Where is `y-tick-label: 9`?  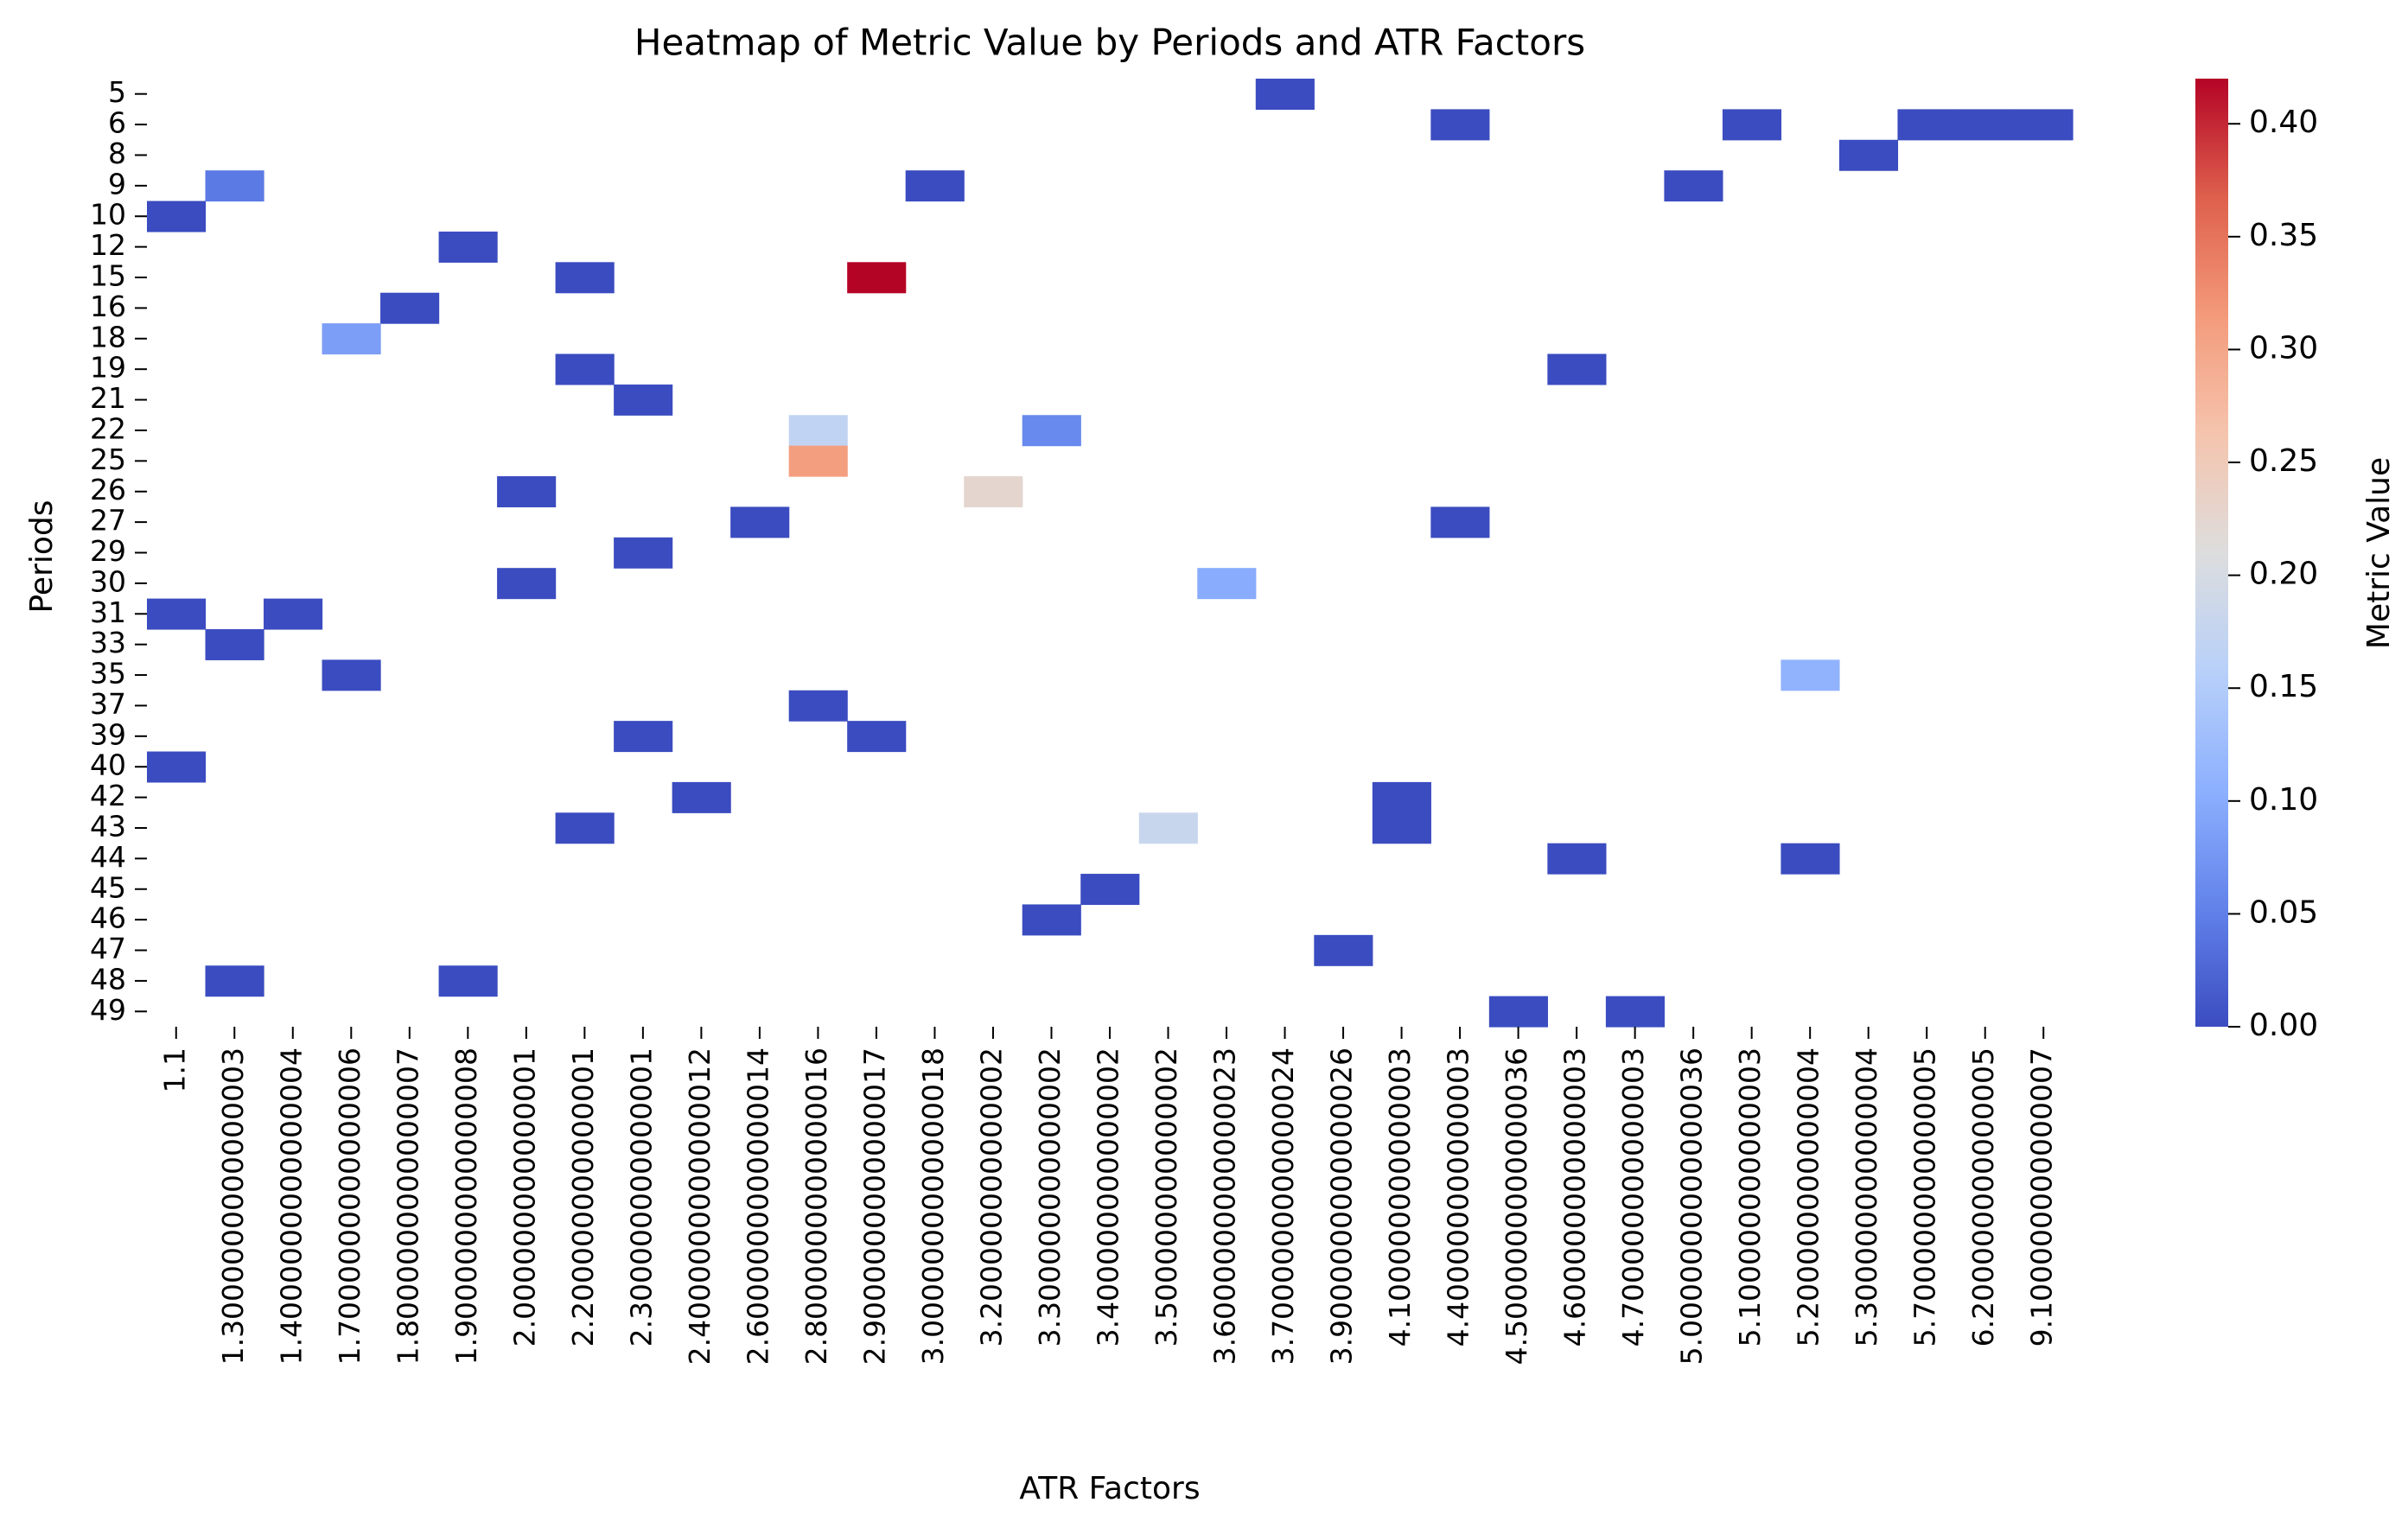
y-tick-label: 9 is located at coordinates (117, 184).